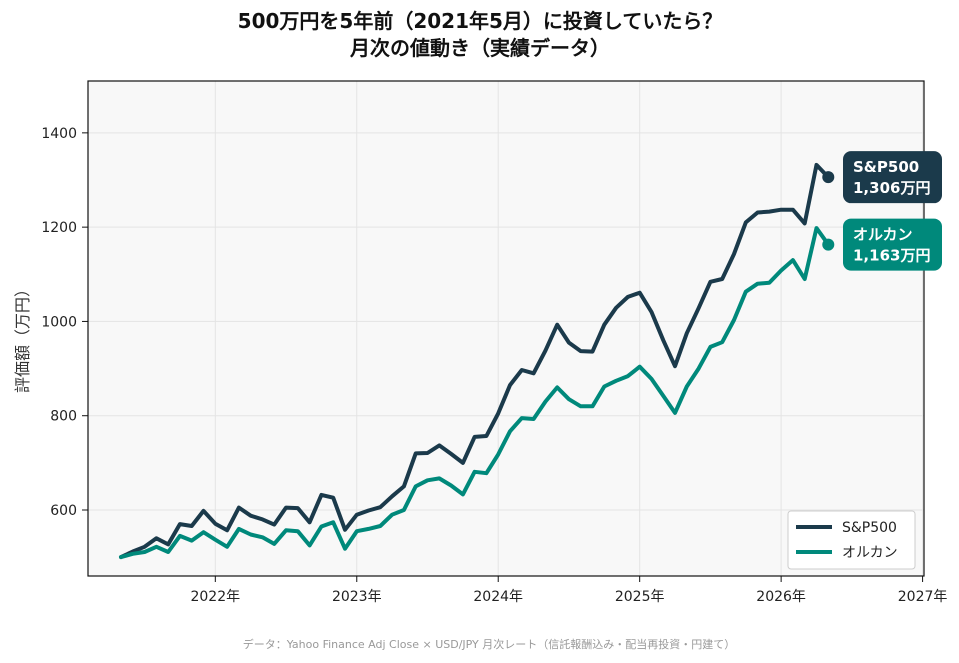  What do you see at coordinates (22, 337) in the screenshot?
I see `y-axis-label: 評価額（万円）` at bounding box center [22, 337].